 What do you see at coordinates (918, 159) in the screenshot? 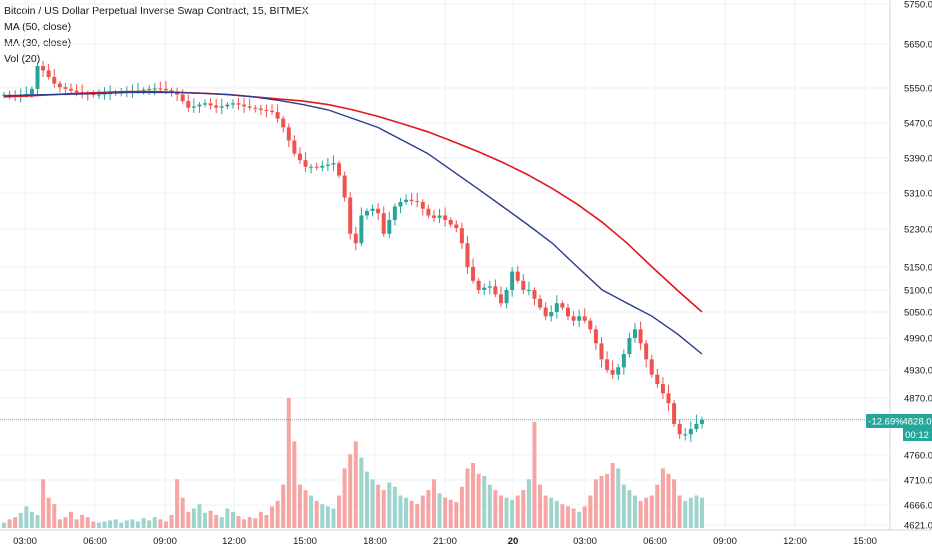
I see `price-tick-label: 5390.0` at bounding box center [918, 159].